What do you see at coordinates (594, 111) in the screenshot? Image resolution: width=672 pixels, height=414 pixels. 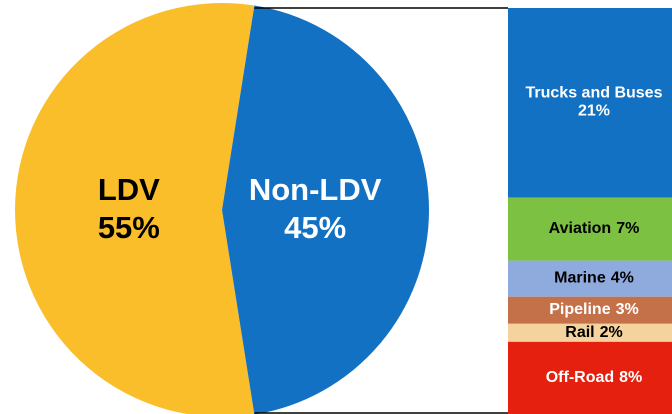 I see `segment-value: 21%` at bounding box center [594, 111].